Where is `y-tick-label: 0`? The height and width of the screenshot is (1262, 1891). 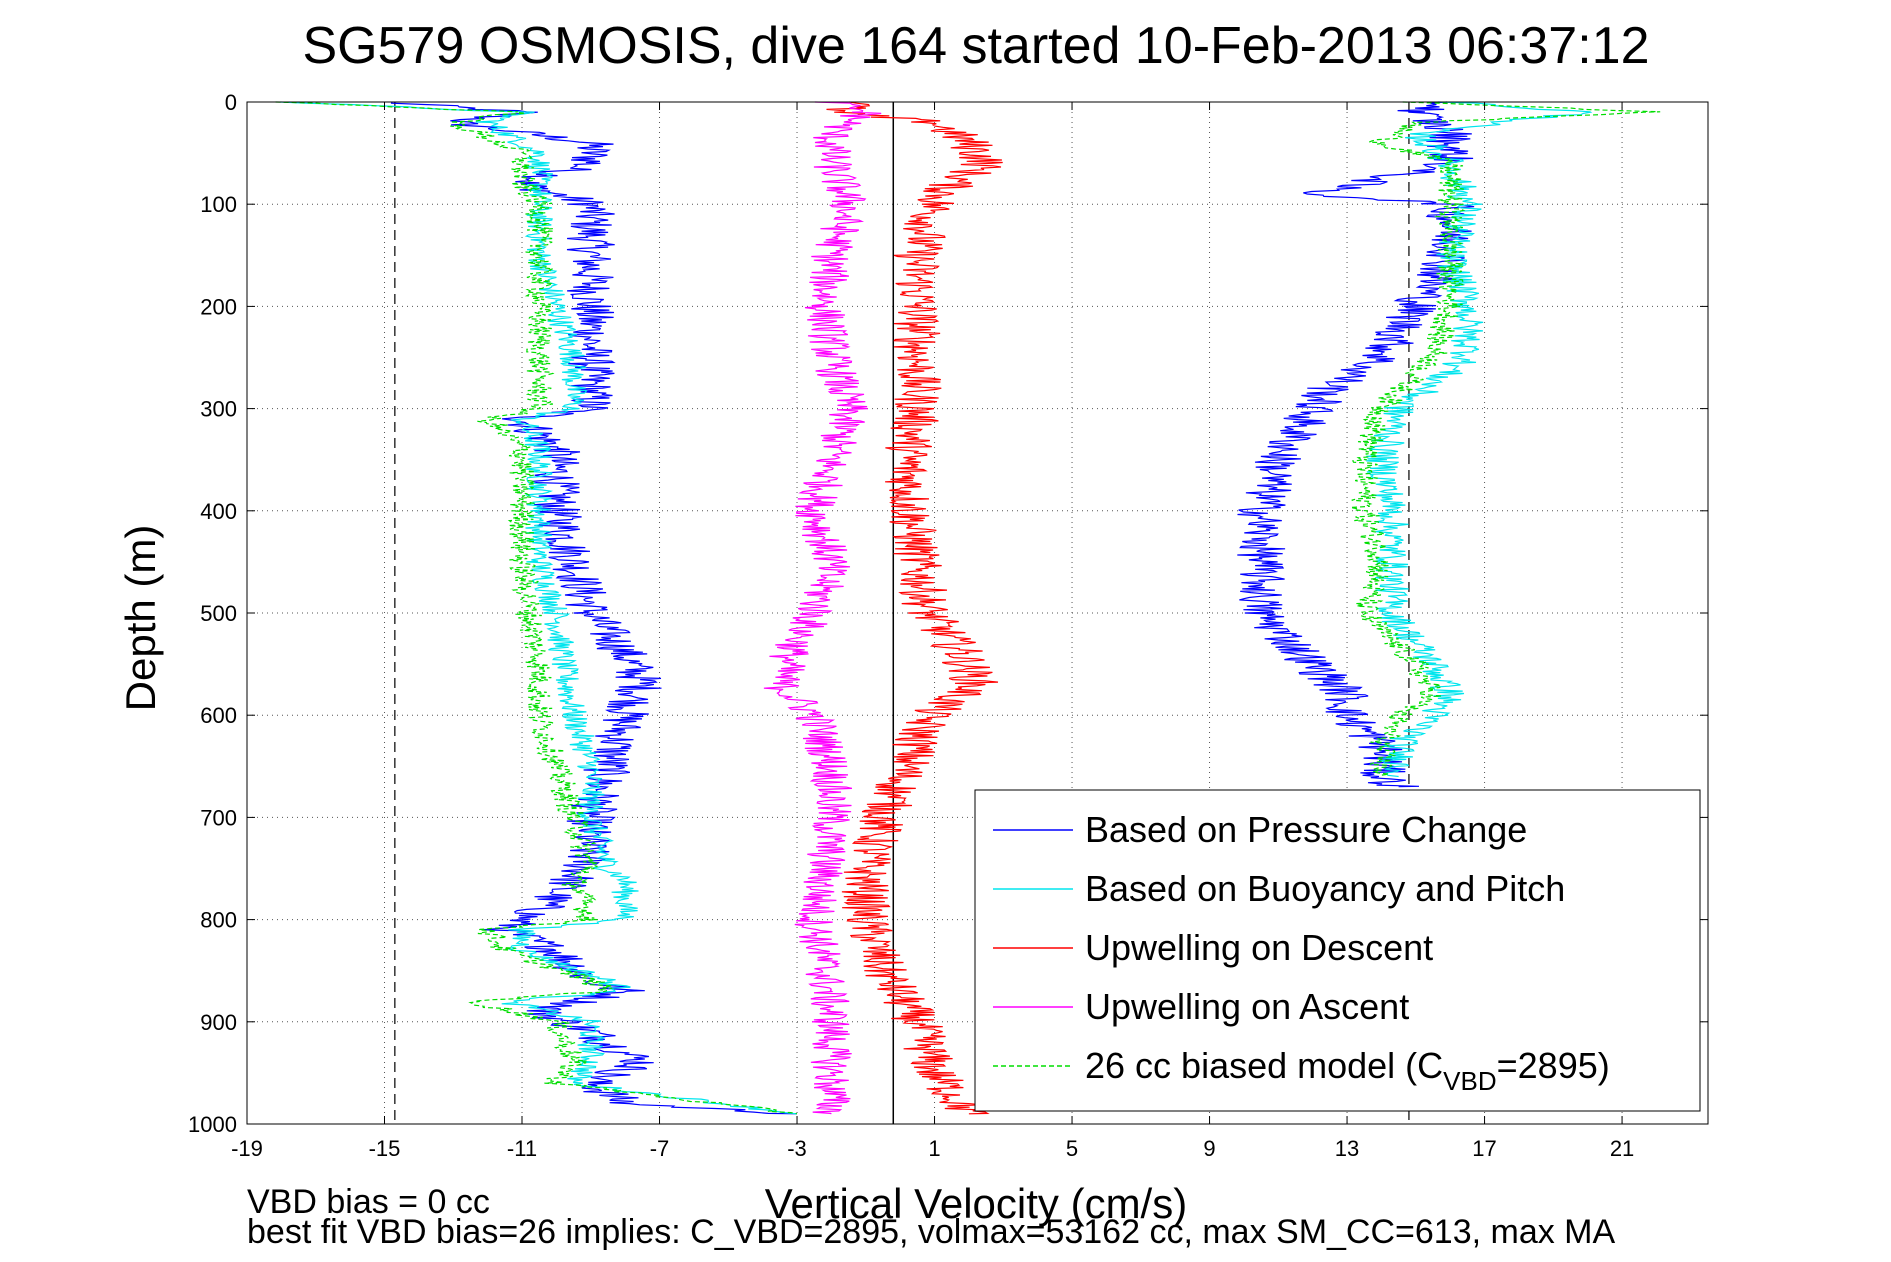 y-tick-label: 0 is located at coordinates (231, 102).